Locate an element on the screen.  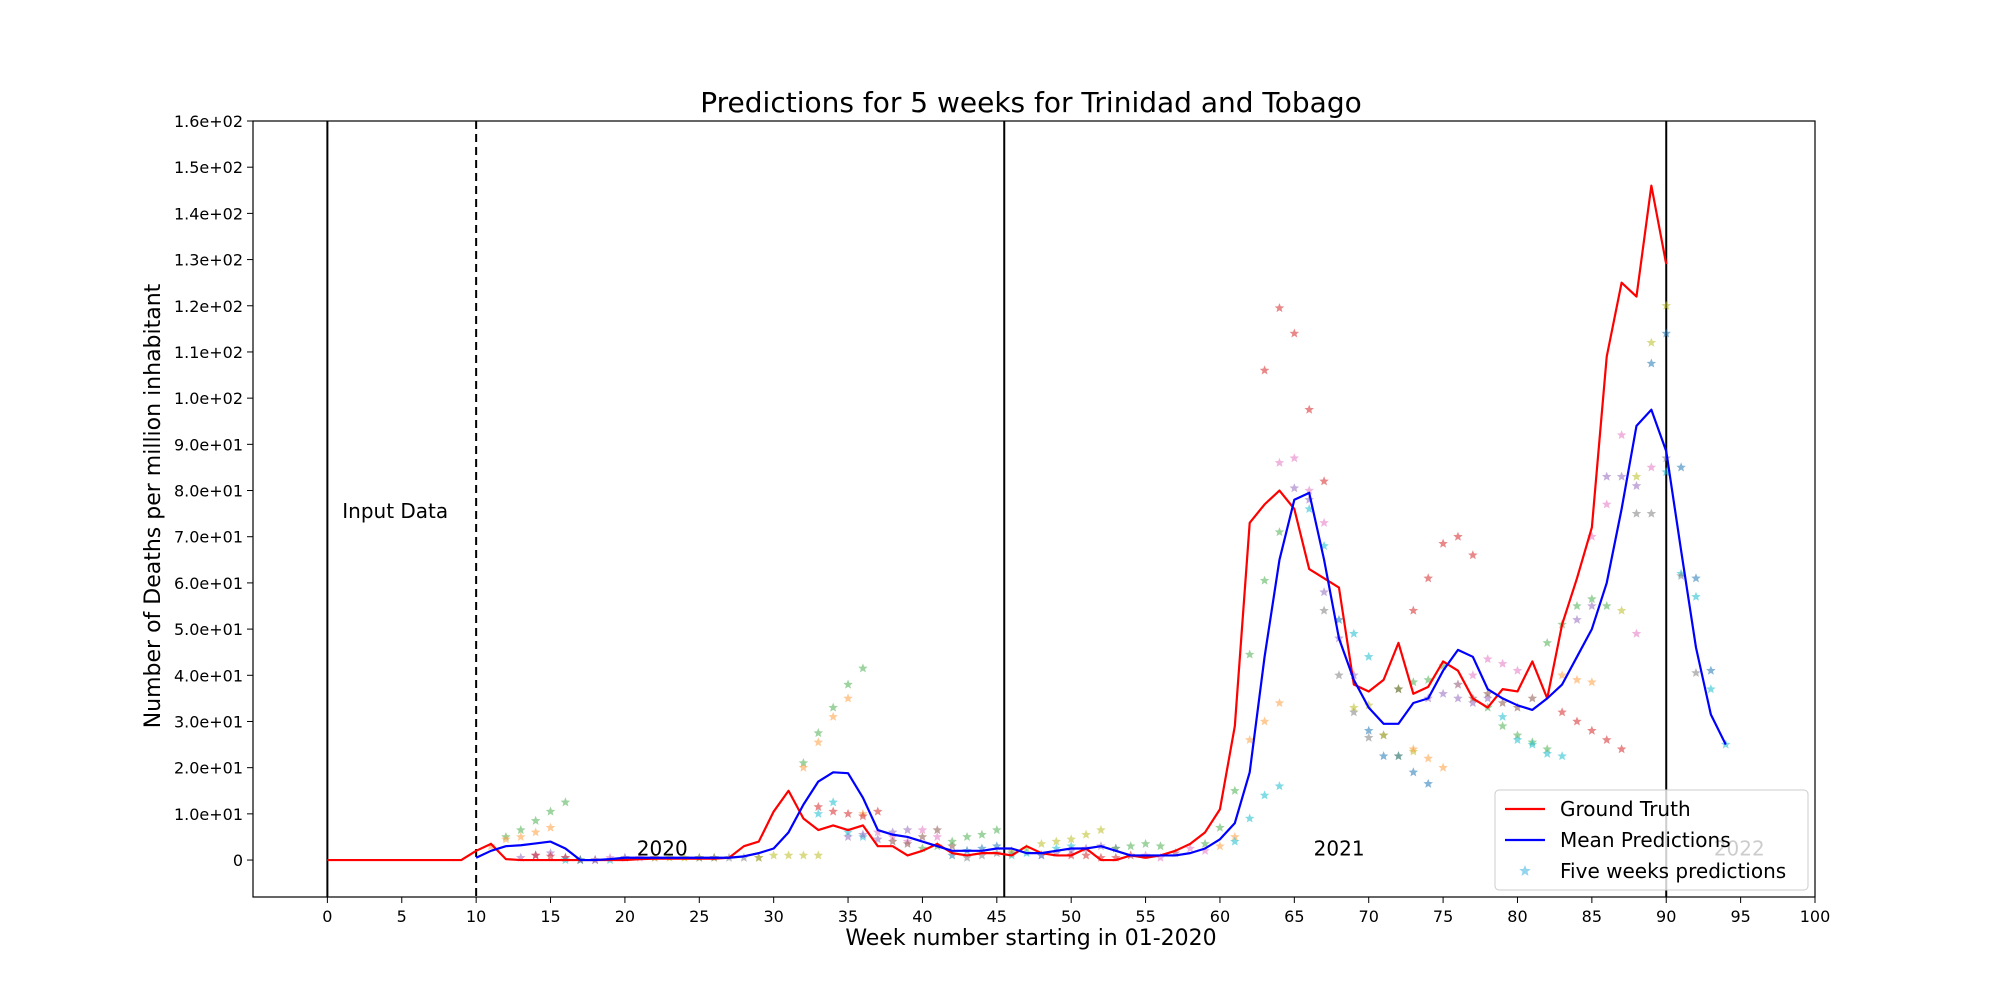
x-tick-label-30: 30 is located at coordinates (773, 916).